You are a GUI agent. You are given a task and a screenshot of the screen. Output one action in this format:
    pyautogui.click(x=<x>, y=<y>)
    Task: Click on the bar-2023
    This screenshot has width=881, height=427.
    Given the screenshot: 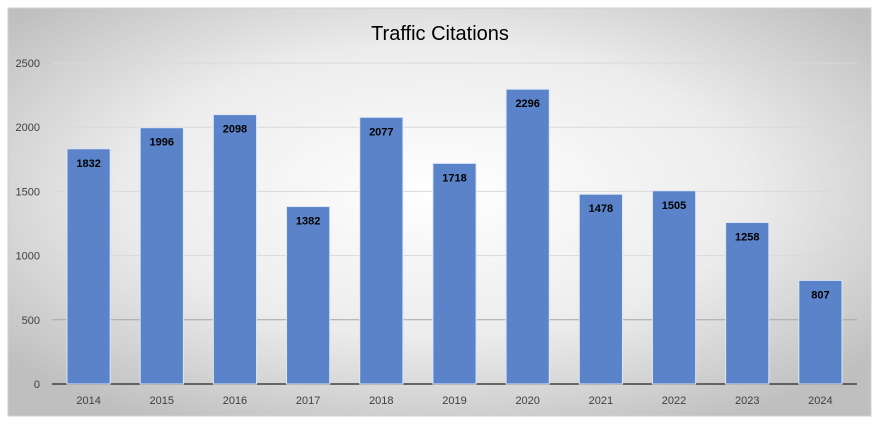 What is the action you would take?
    pyautogui.click(x=747, y=303)
    